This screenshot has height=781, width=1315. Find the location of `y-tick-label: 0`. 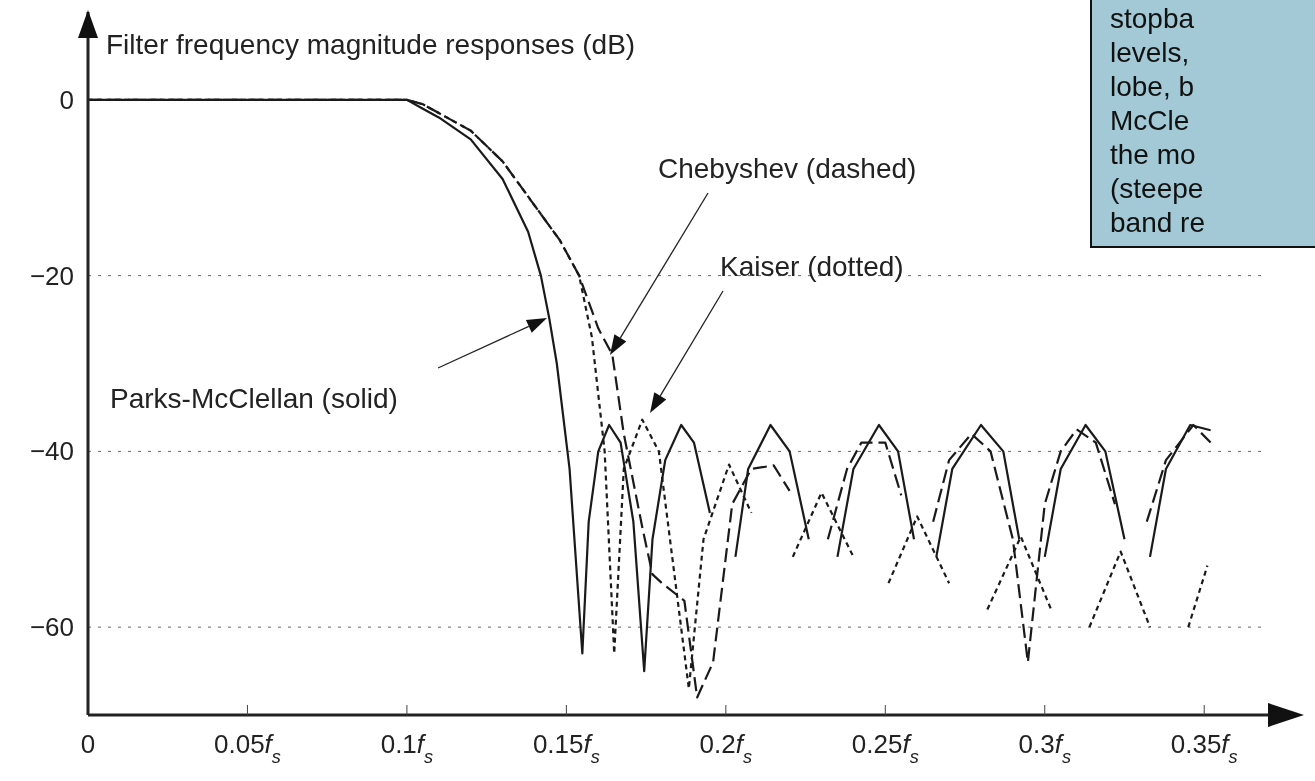

y-tick-label: 0 is located at coordinates (66, 99).